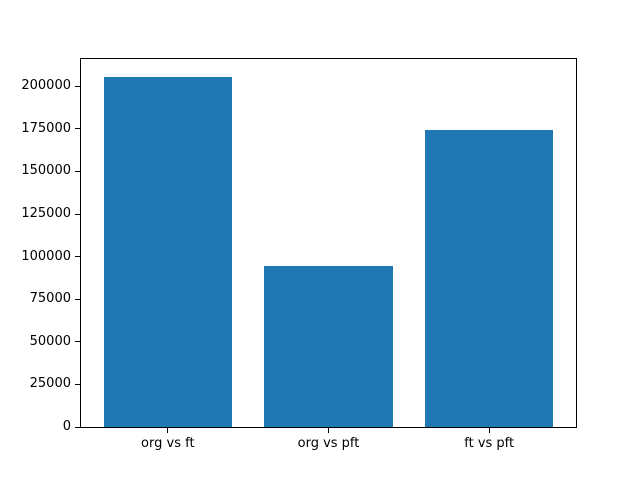 Image resolution: width=640 pixels, height=480 pixels. I want to click on y-tick-label: 75000, so click(50, 299).